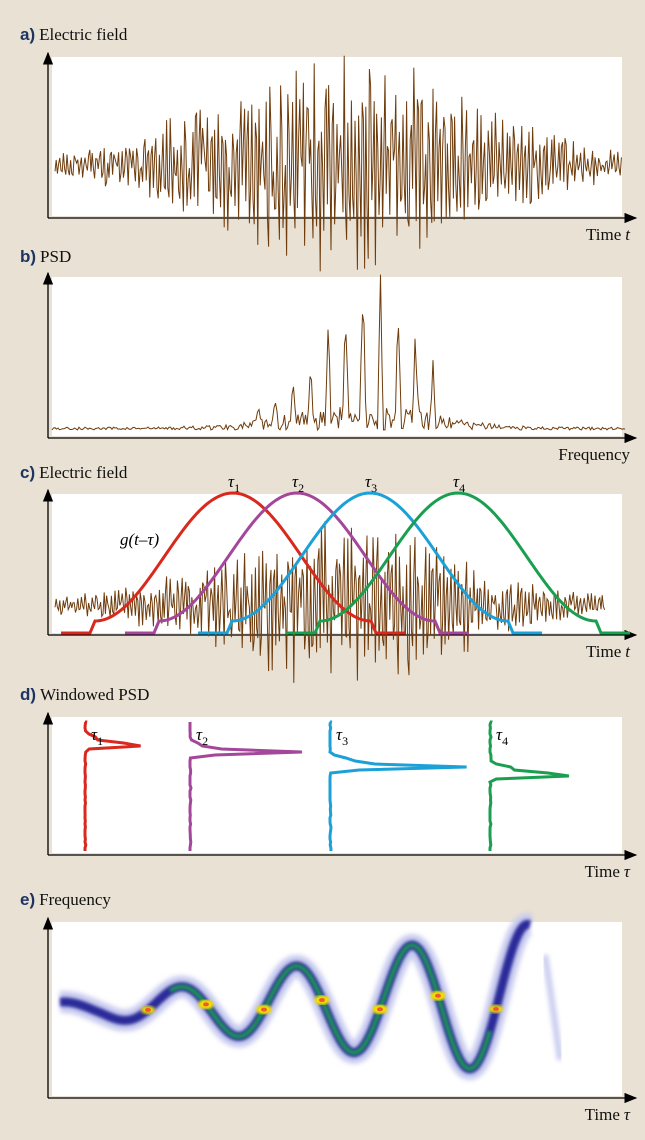 The image size is (645, 1140). I want to click on panel-heading: e) Frequency, so click(65, 899).